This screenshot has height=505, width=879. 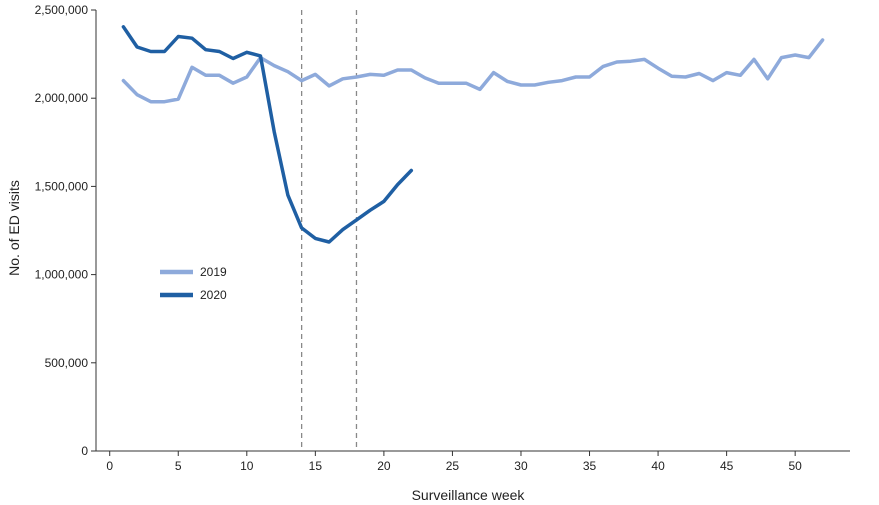 I want to click on legend-label-2019: 2019, so click(x=213, y=272).